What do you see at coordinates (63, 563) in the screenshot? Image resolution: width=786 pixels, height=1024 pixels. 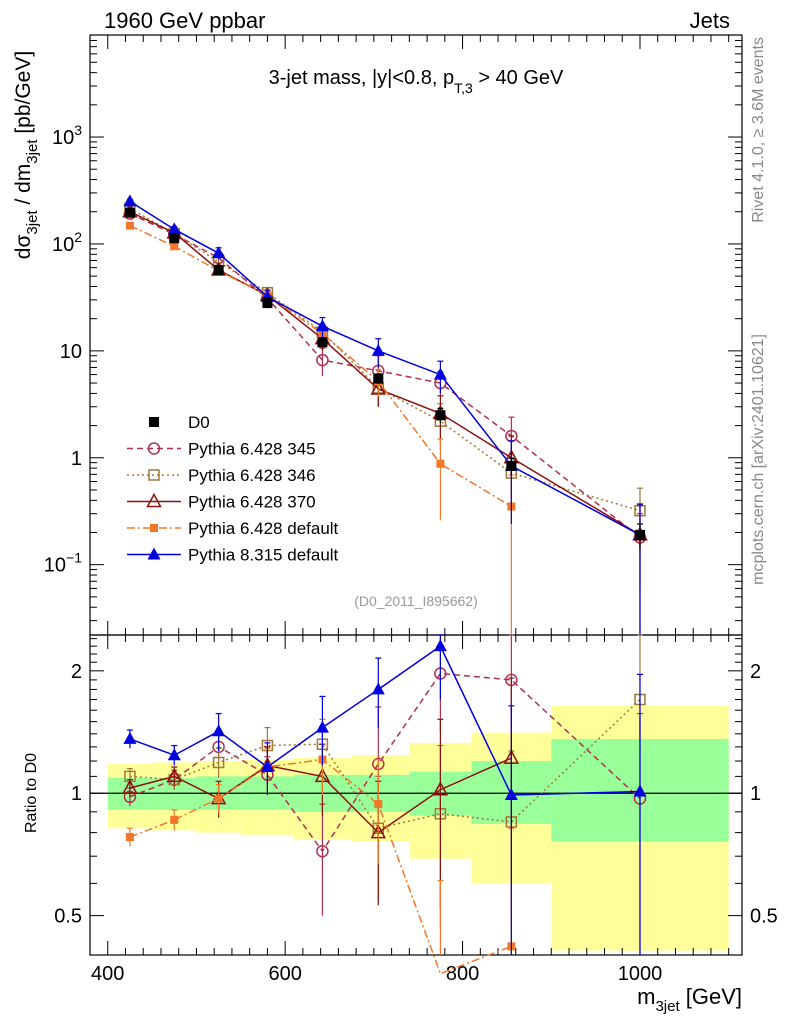 I see `y-tick-label: 10⁻¹` at bounding box center [63, 563].